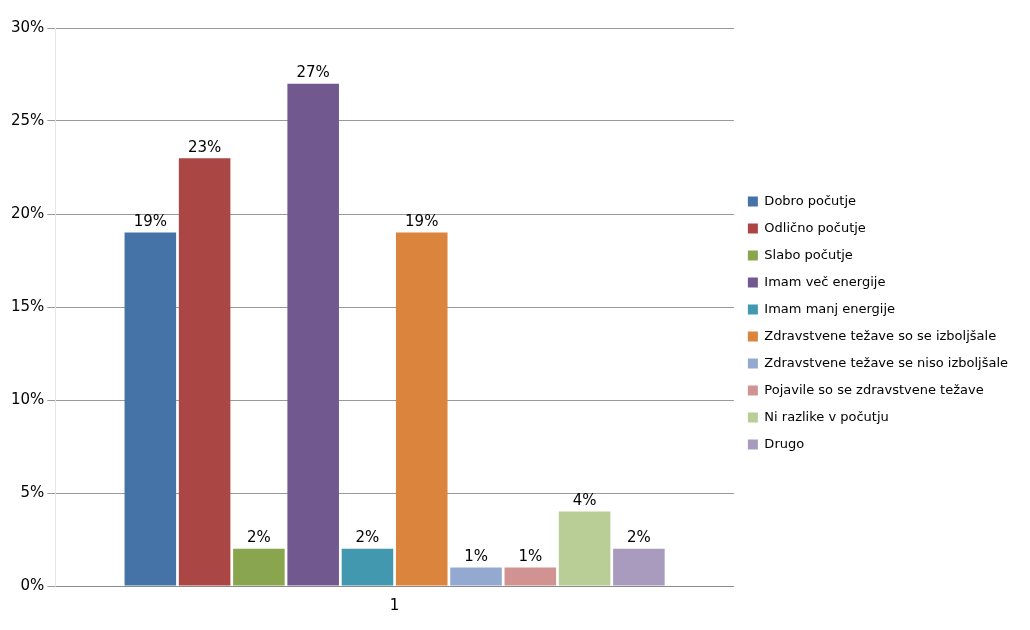  What do you see at coordinates (830, 308) in the screenshot?
I see `legend-label: Imam manj energije` at bounding box center [830, 308].